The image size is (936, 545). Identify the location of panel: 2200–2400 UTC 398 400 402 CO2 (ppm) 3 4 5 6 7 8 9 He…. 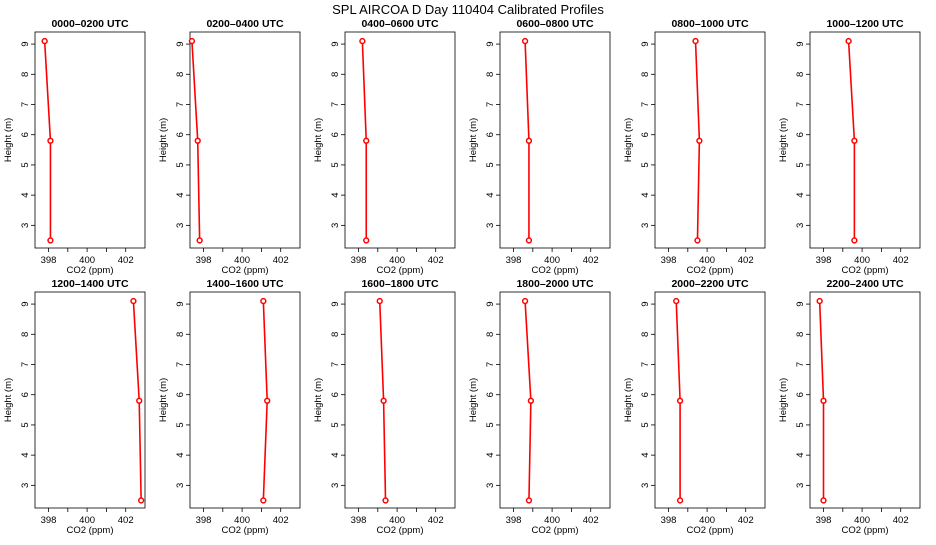
(849, 407).